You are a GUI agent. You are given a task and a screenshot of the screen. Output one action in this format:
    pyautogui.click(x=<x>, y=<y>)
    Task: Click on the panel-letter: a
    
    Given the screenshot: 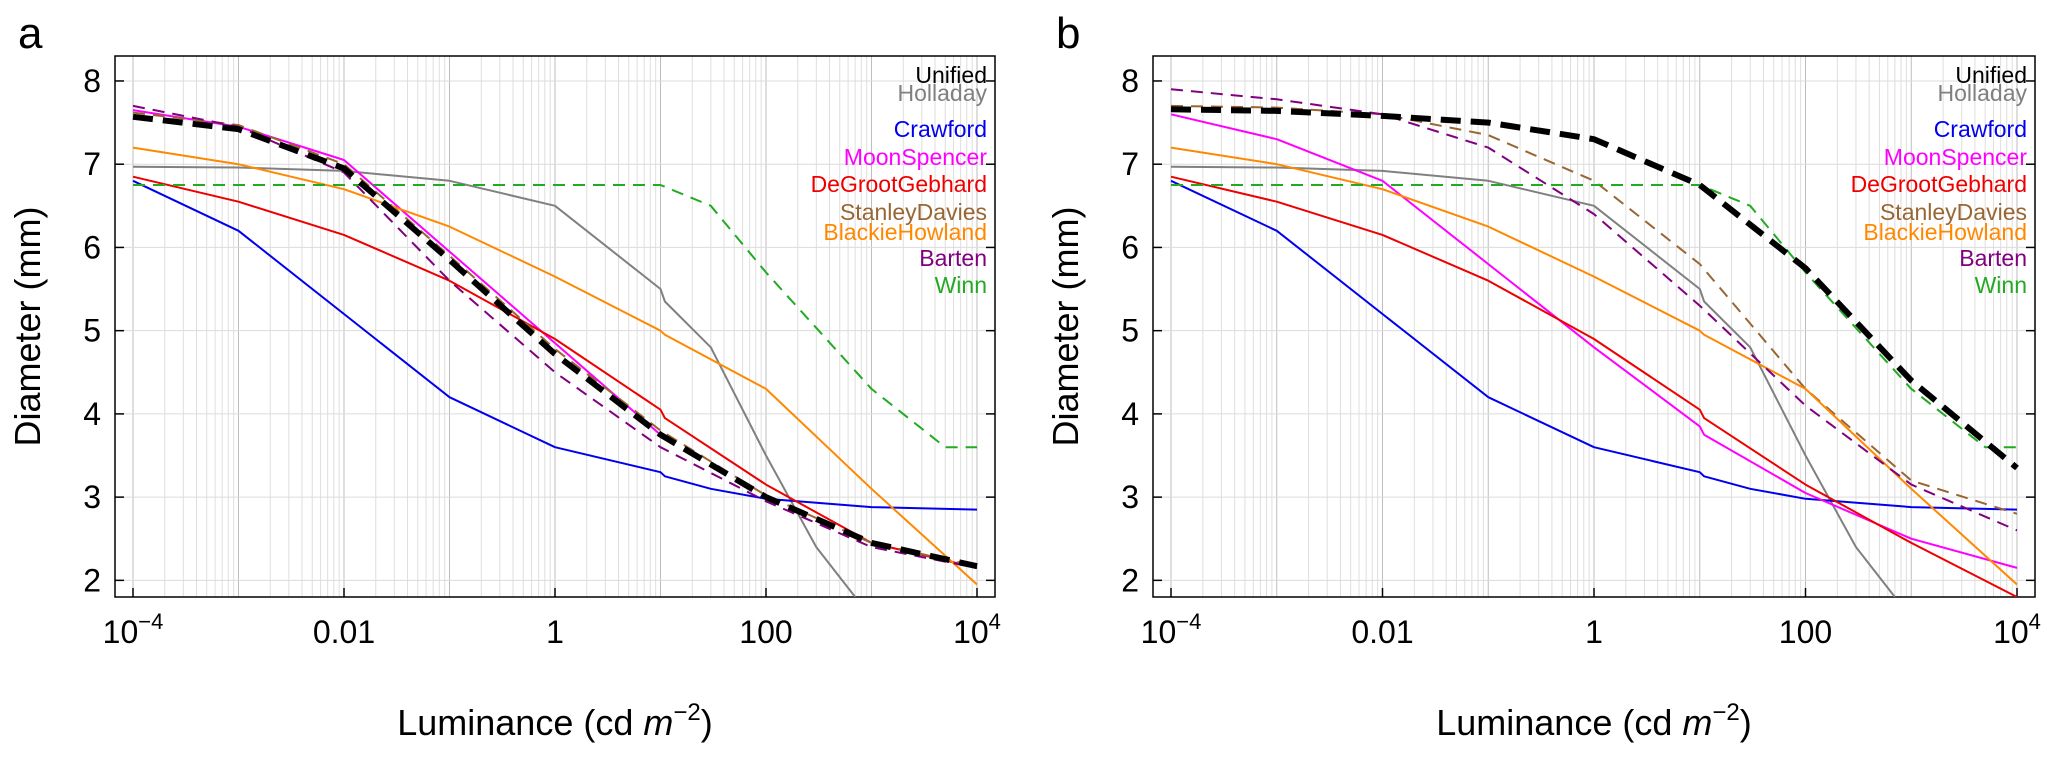 What is the action you would take?
    pyautogui.click(x=30, y=33)
    